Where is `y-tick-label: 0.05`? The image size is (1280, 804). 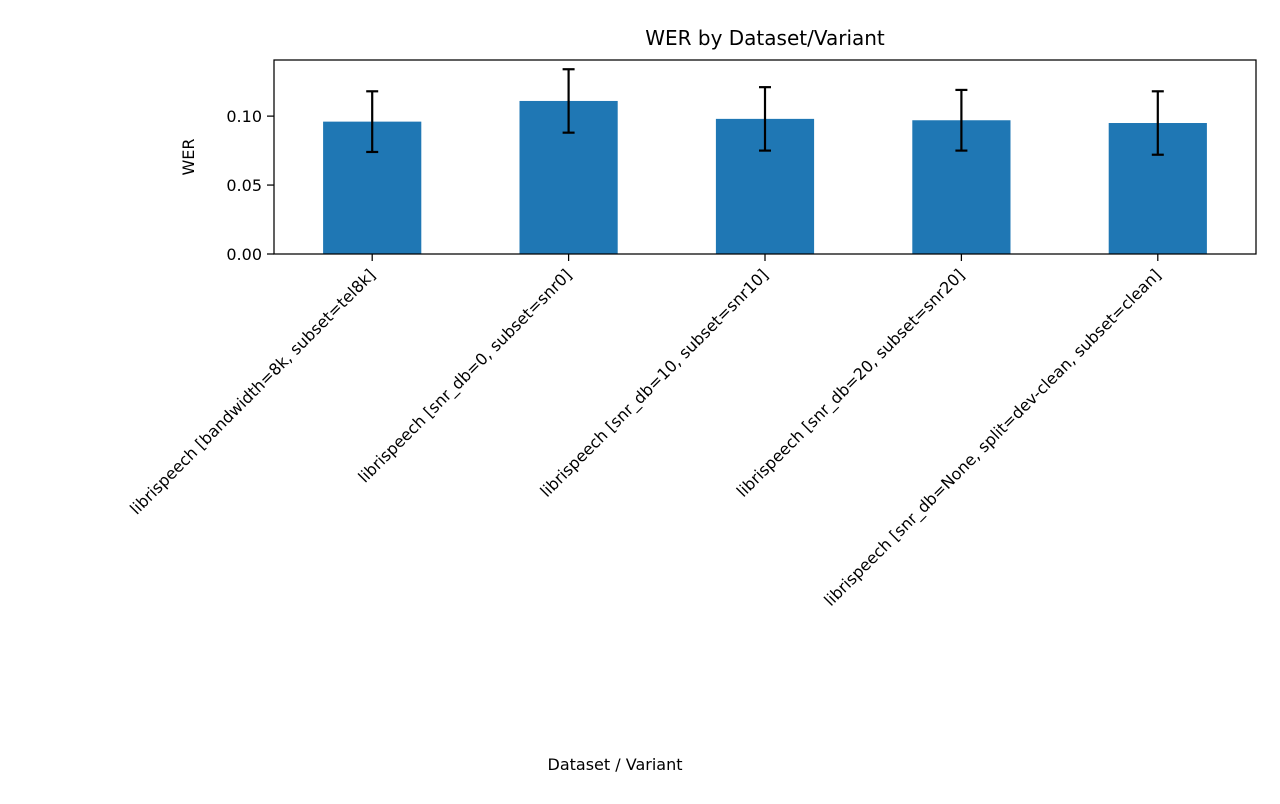
y-tick-label: 0.05 is located at coordinates (244, 185).